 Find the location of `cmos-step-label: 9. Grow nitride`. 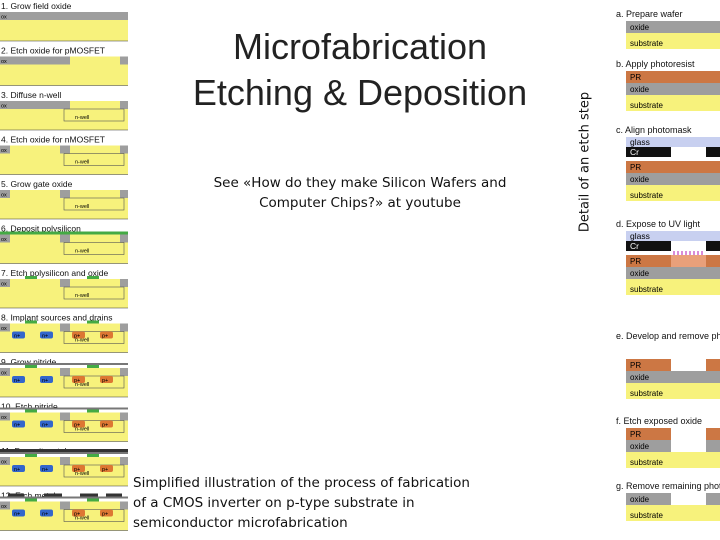

cmos-step-label: 9. Grow nitride is located at coordinates (29, 362).